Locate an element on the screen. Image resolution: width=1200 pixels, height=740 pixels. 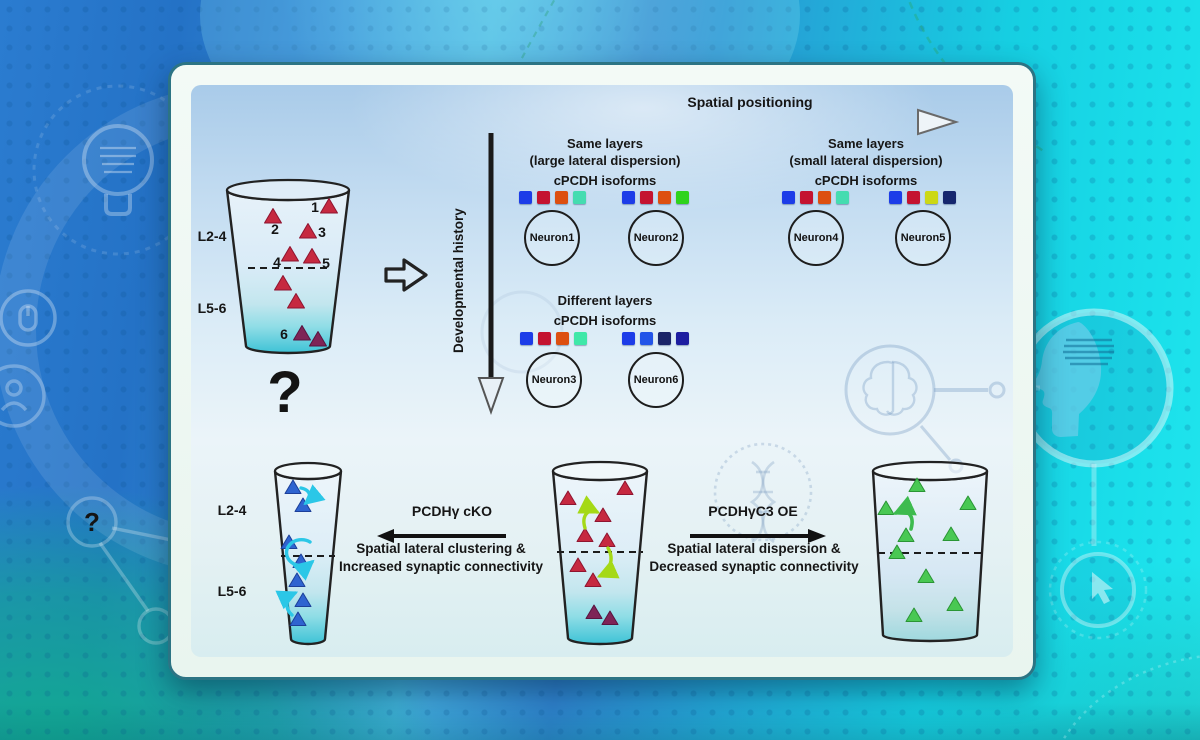
isoform-swatches-neuron6 is located at coordinates (655, 338).